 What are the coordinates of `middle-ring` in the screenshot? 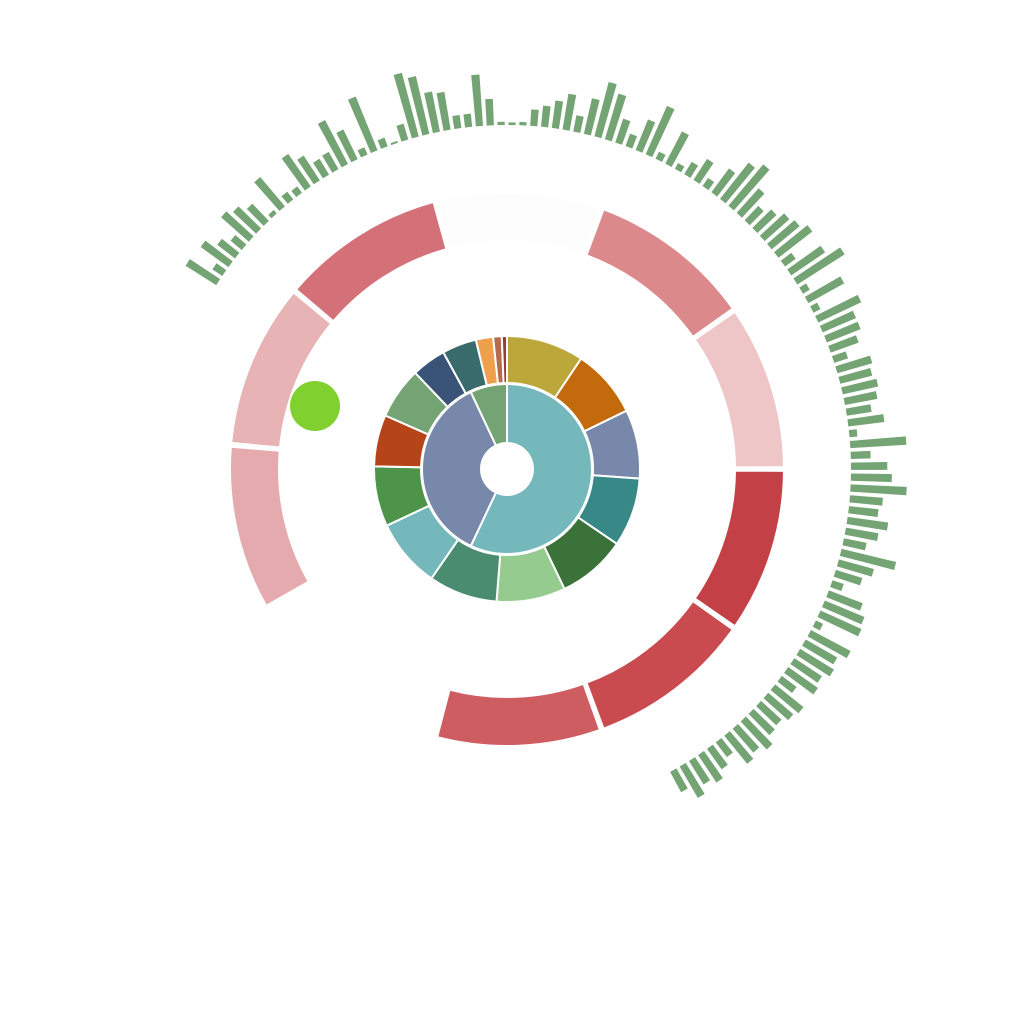 It's located at (507, 468).